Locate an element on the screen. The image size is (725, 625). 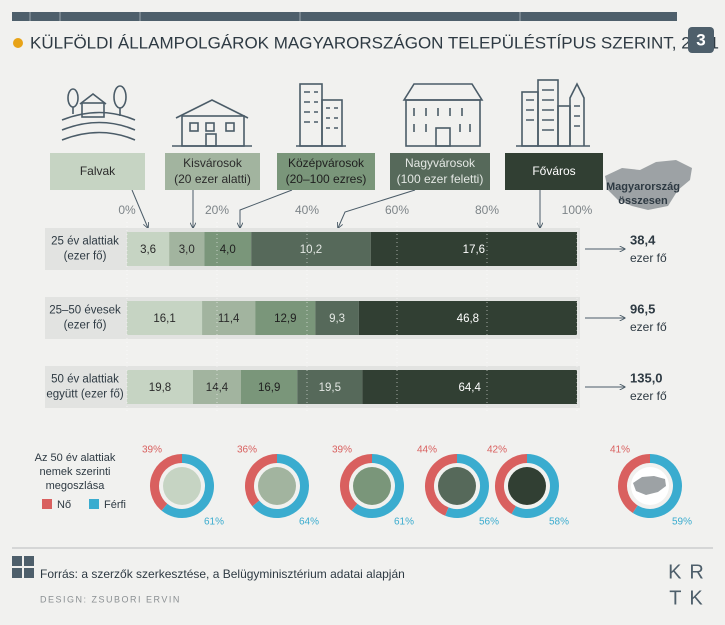
midcity-icon is located at coordinates (321, 115).